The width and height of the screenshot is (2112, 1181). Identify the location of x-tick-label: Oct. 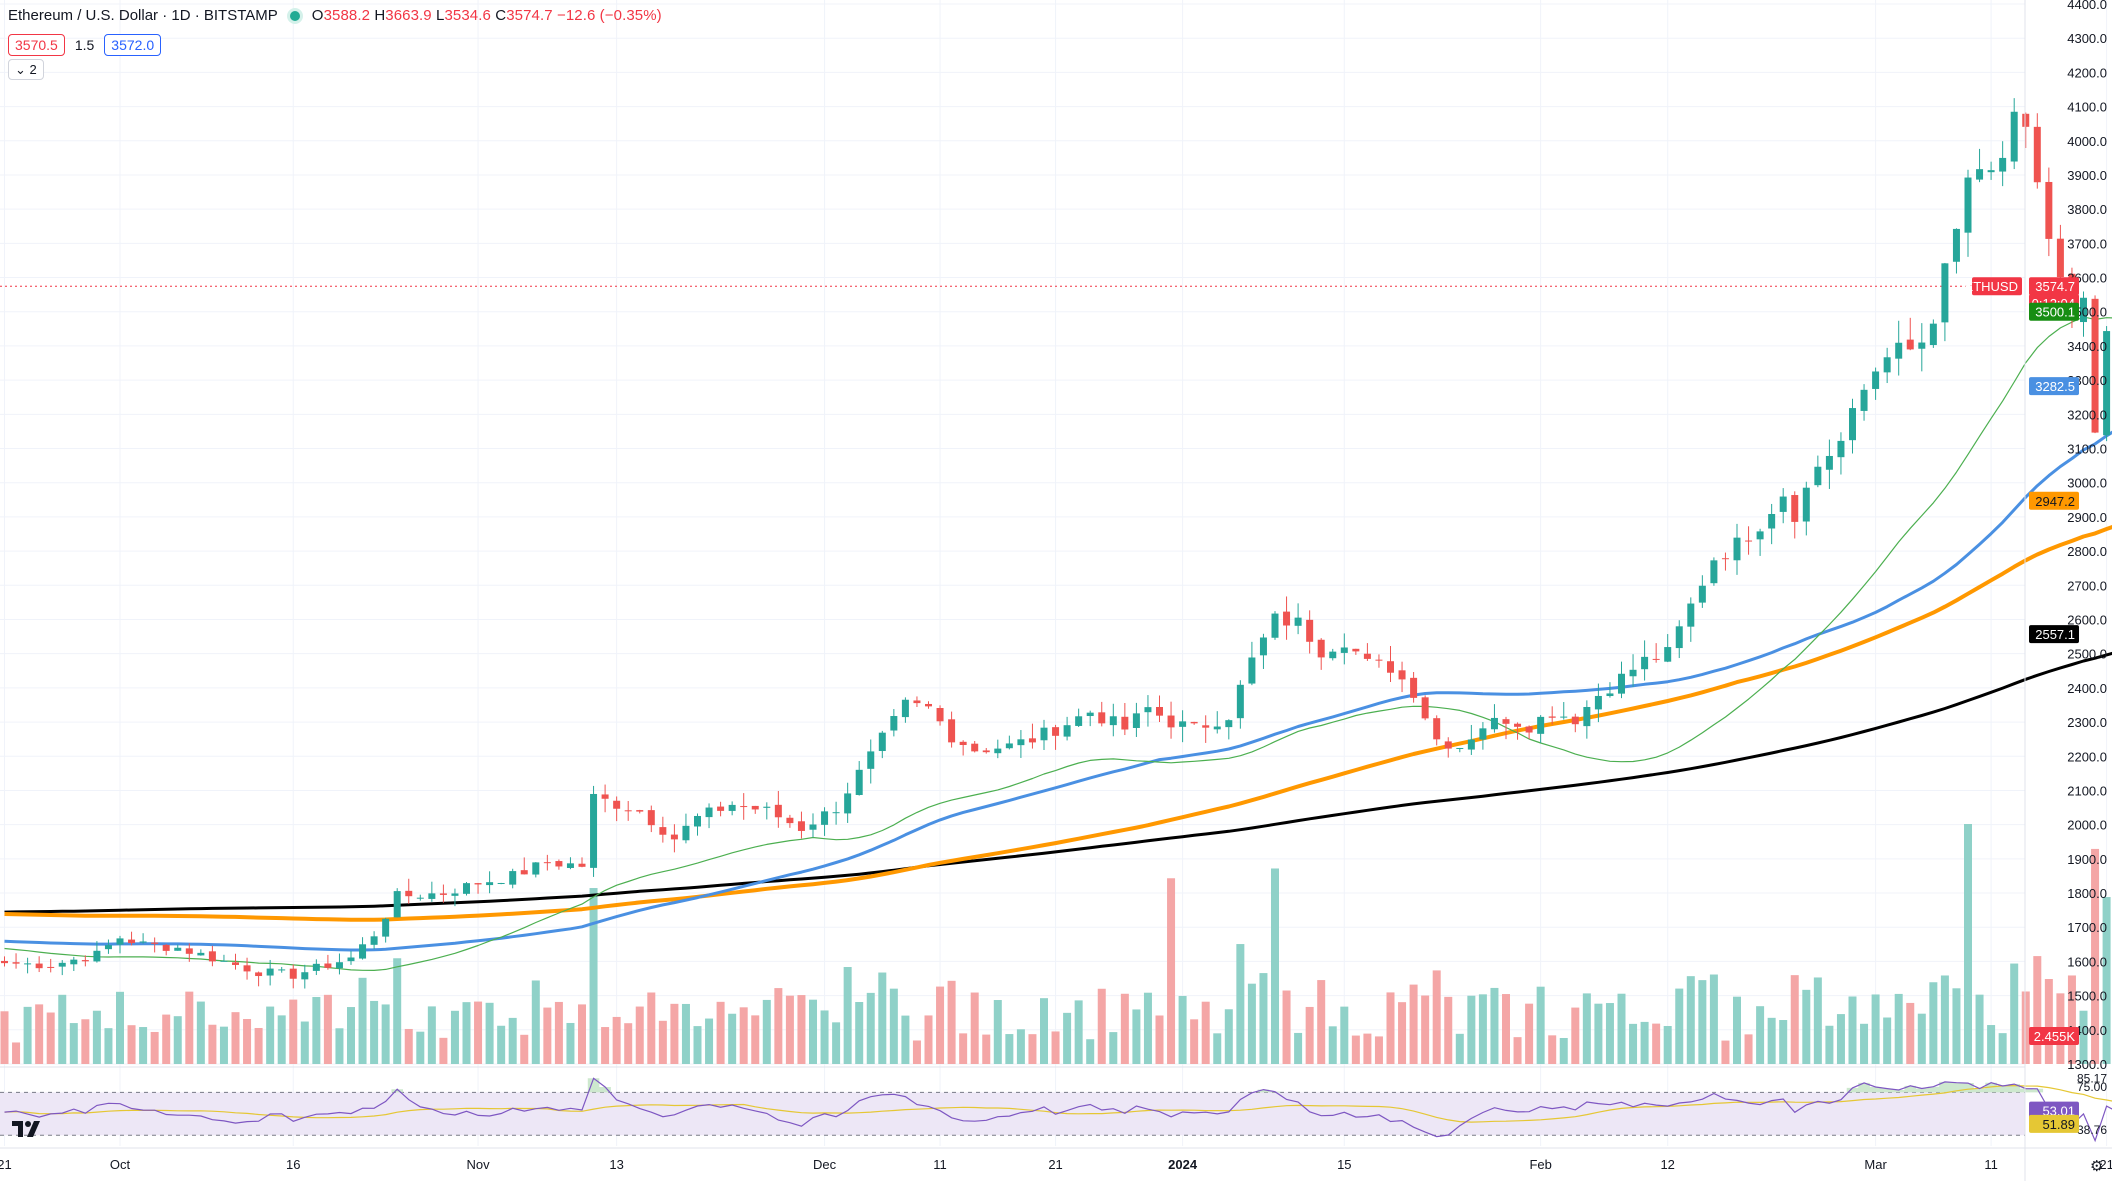
(120, 1164).